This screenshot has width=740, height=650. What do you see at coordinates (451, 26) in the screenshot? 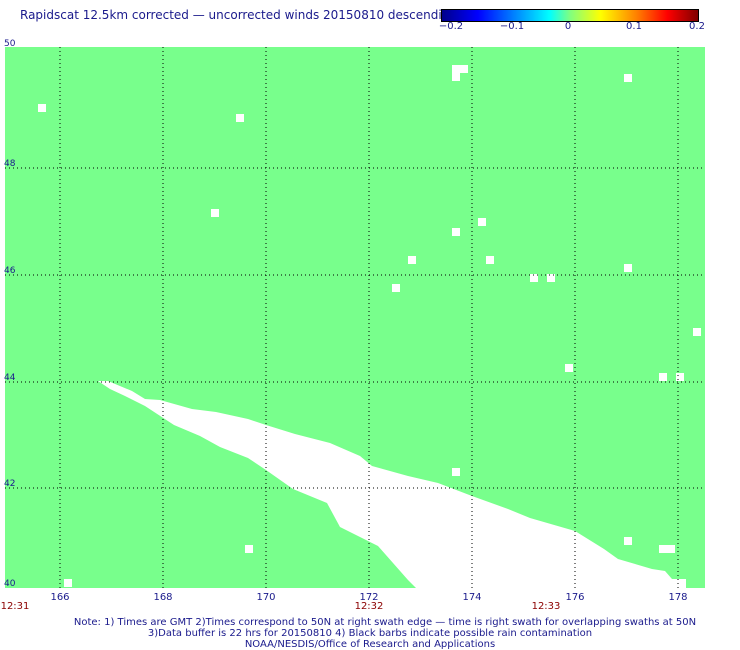
I see `colorbar-tick: −0.2` at bounding box center [451, 26].